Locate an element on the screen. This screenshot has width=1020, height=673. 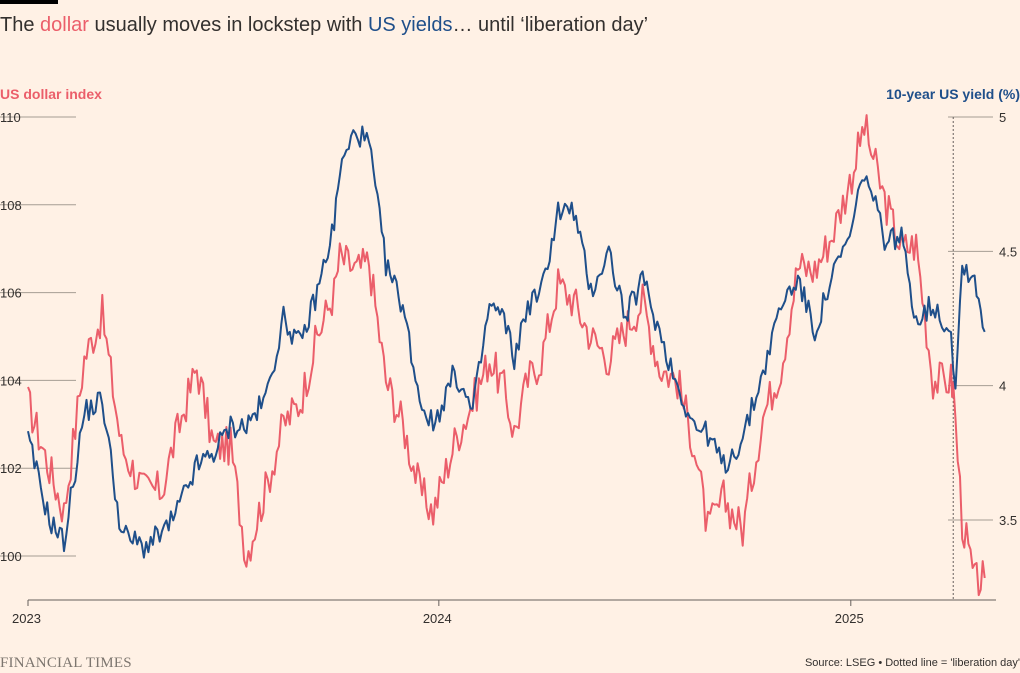
left-tick-label: 100 is located at coordinates (11, 556).